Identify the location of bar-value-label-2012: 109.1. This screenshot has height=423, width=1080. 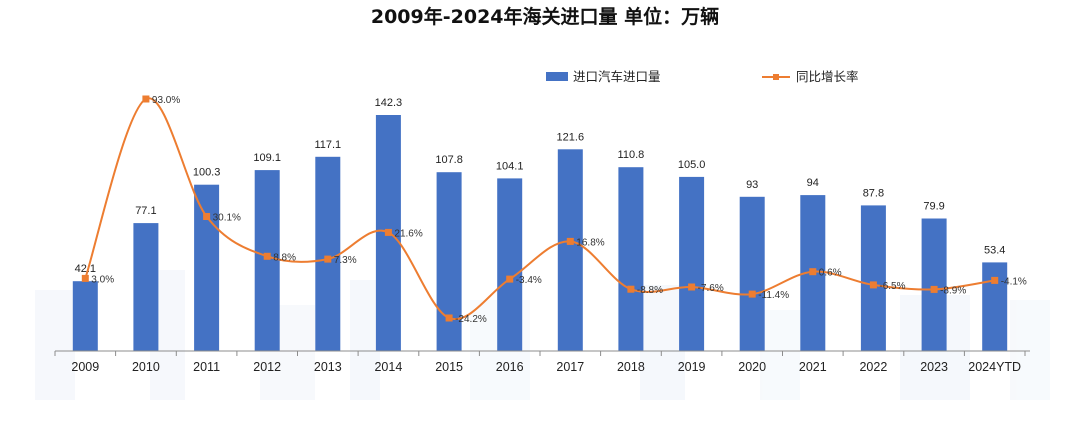
(267, 158).